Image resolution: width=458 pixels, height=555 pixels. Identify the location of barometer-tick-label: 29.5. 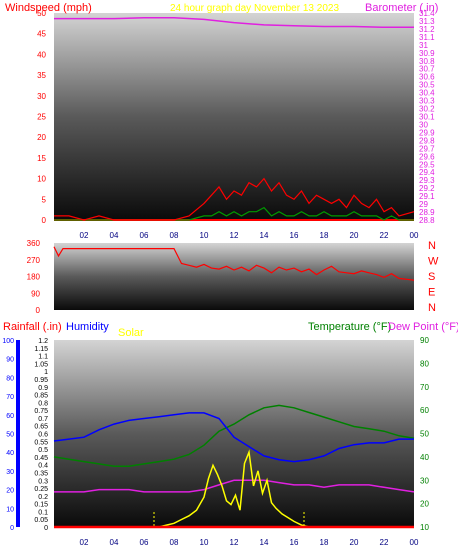
(427, 164).